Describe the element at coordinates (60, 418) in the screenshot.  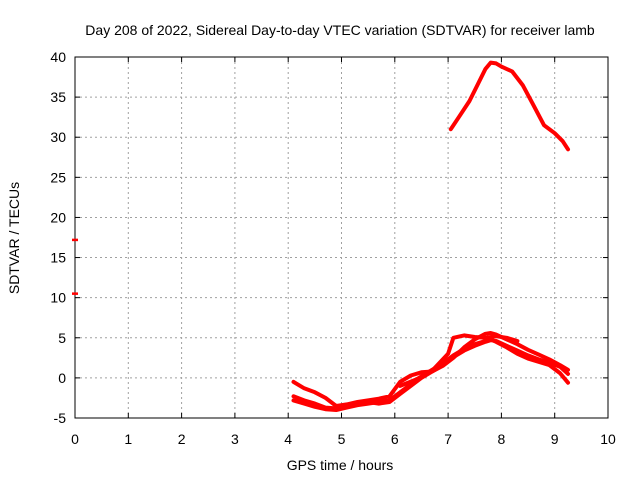
I see `y-tick-label: -5` at that location.